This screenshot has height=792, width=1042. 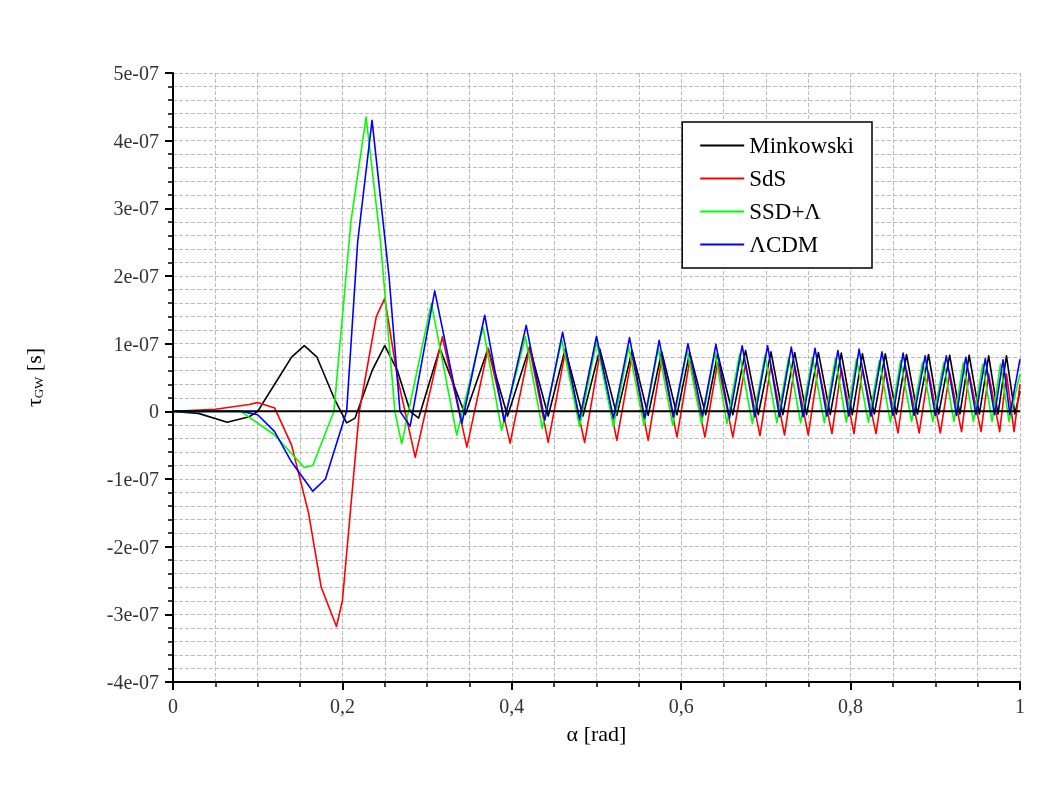 I want to click on x-tick-label: 0, so click(x=173, y=706).